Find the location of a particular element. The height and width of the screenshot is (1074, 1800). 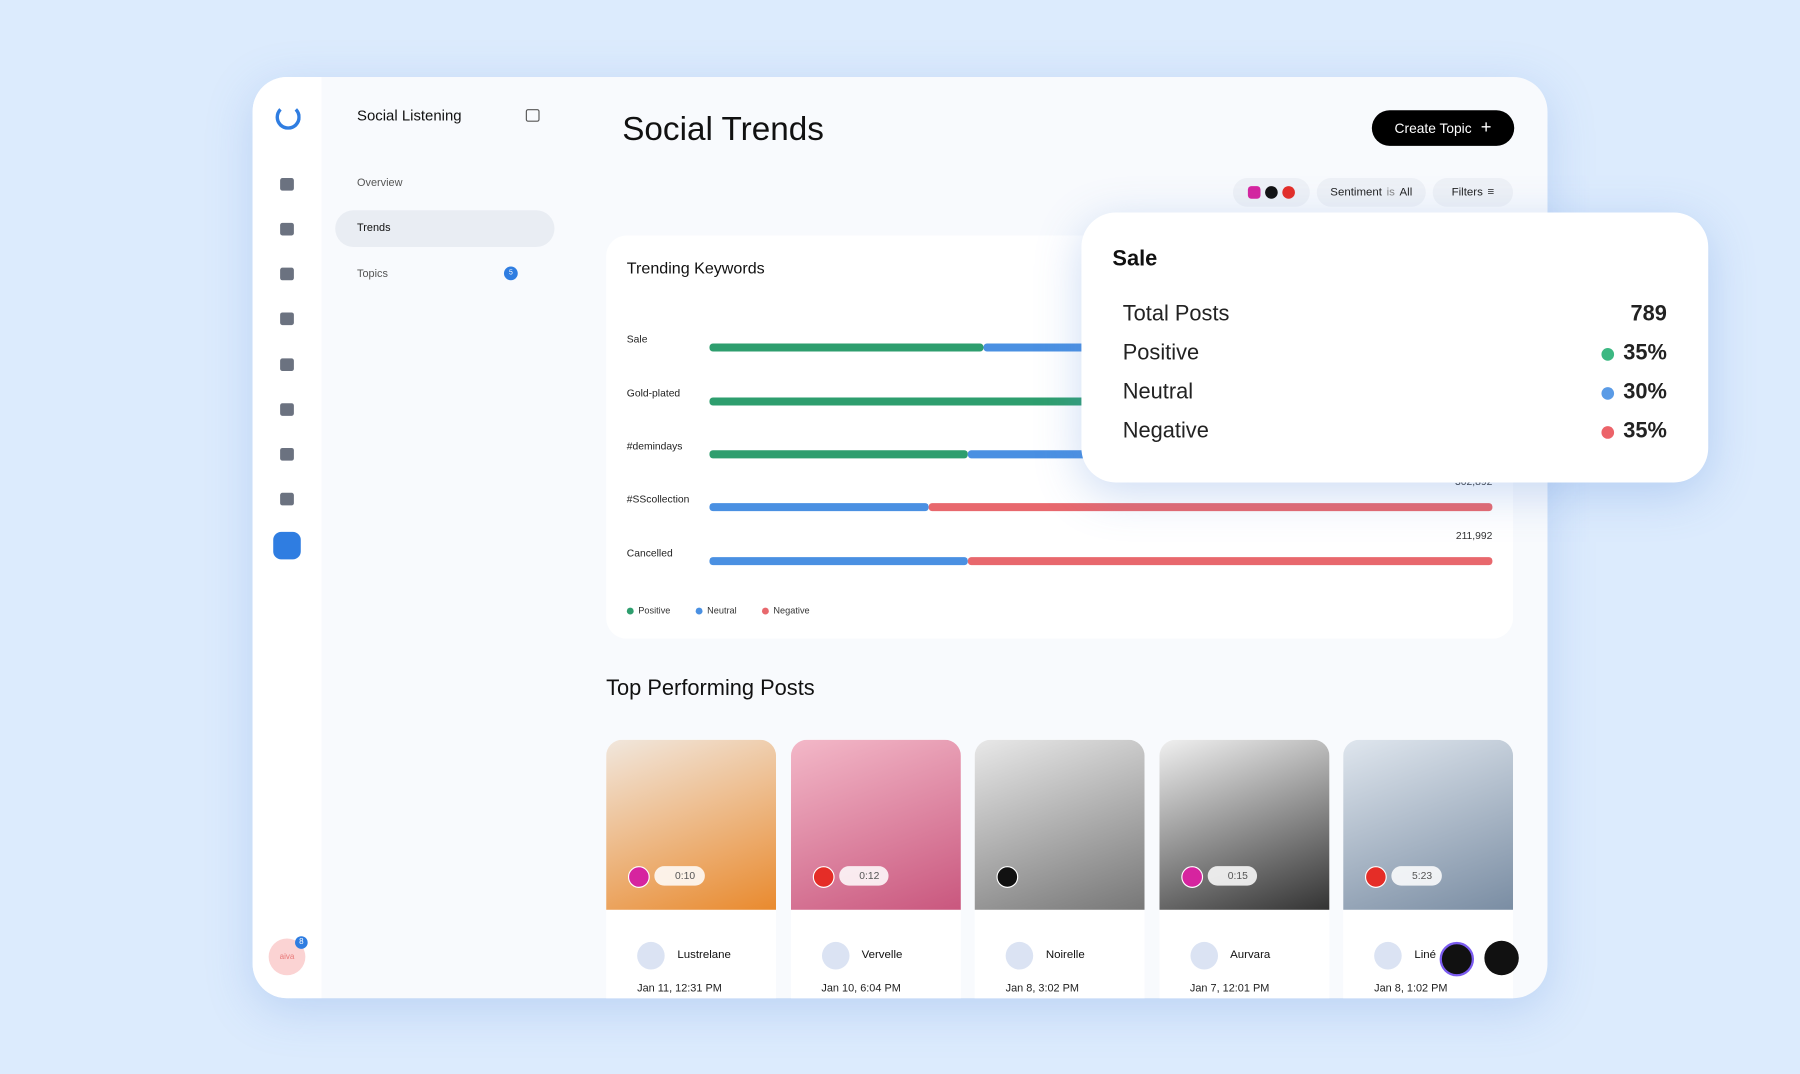

nav-item: Topics is located at coordinates (372, 274).